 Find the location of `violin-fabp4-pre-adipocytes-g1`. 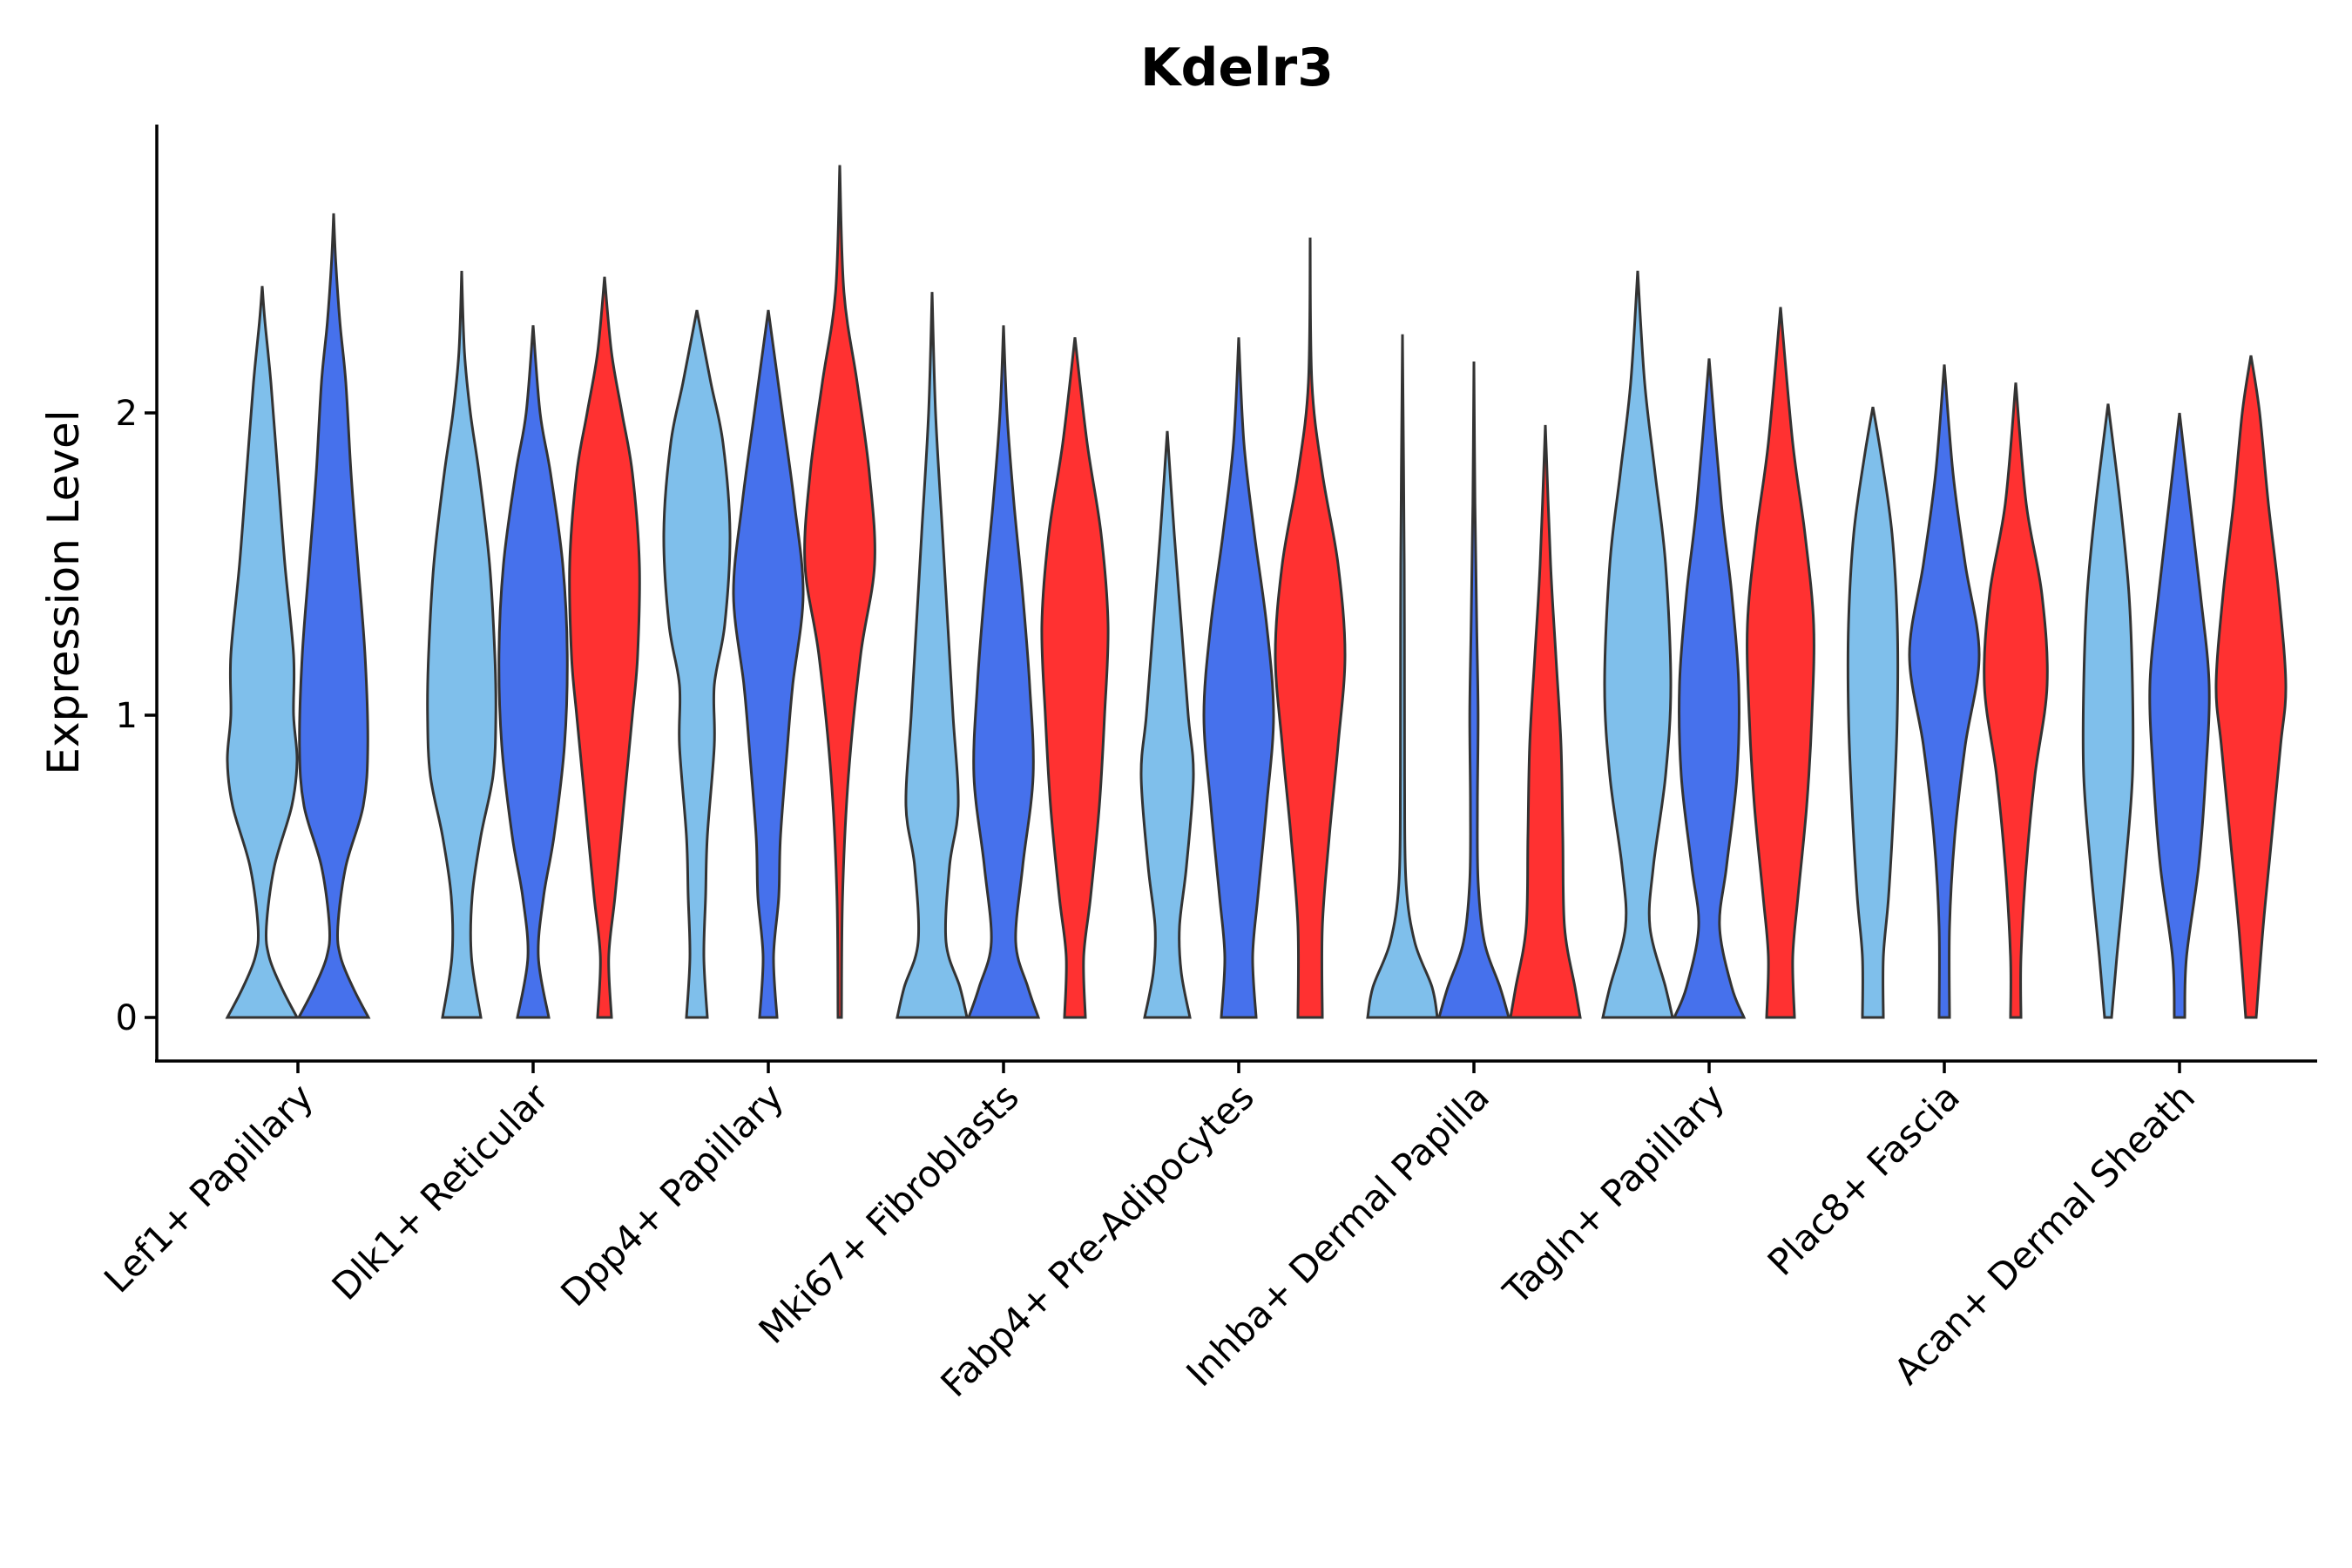

violin-fabp4-pre-adipocytes-g1 is located at coordinates (1238, 678).